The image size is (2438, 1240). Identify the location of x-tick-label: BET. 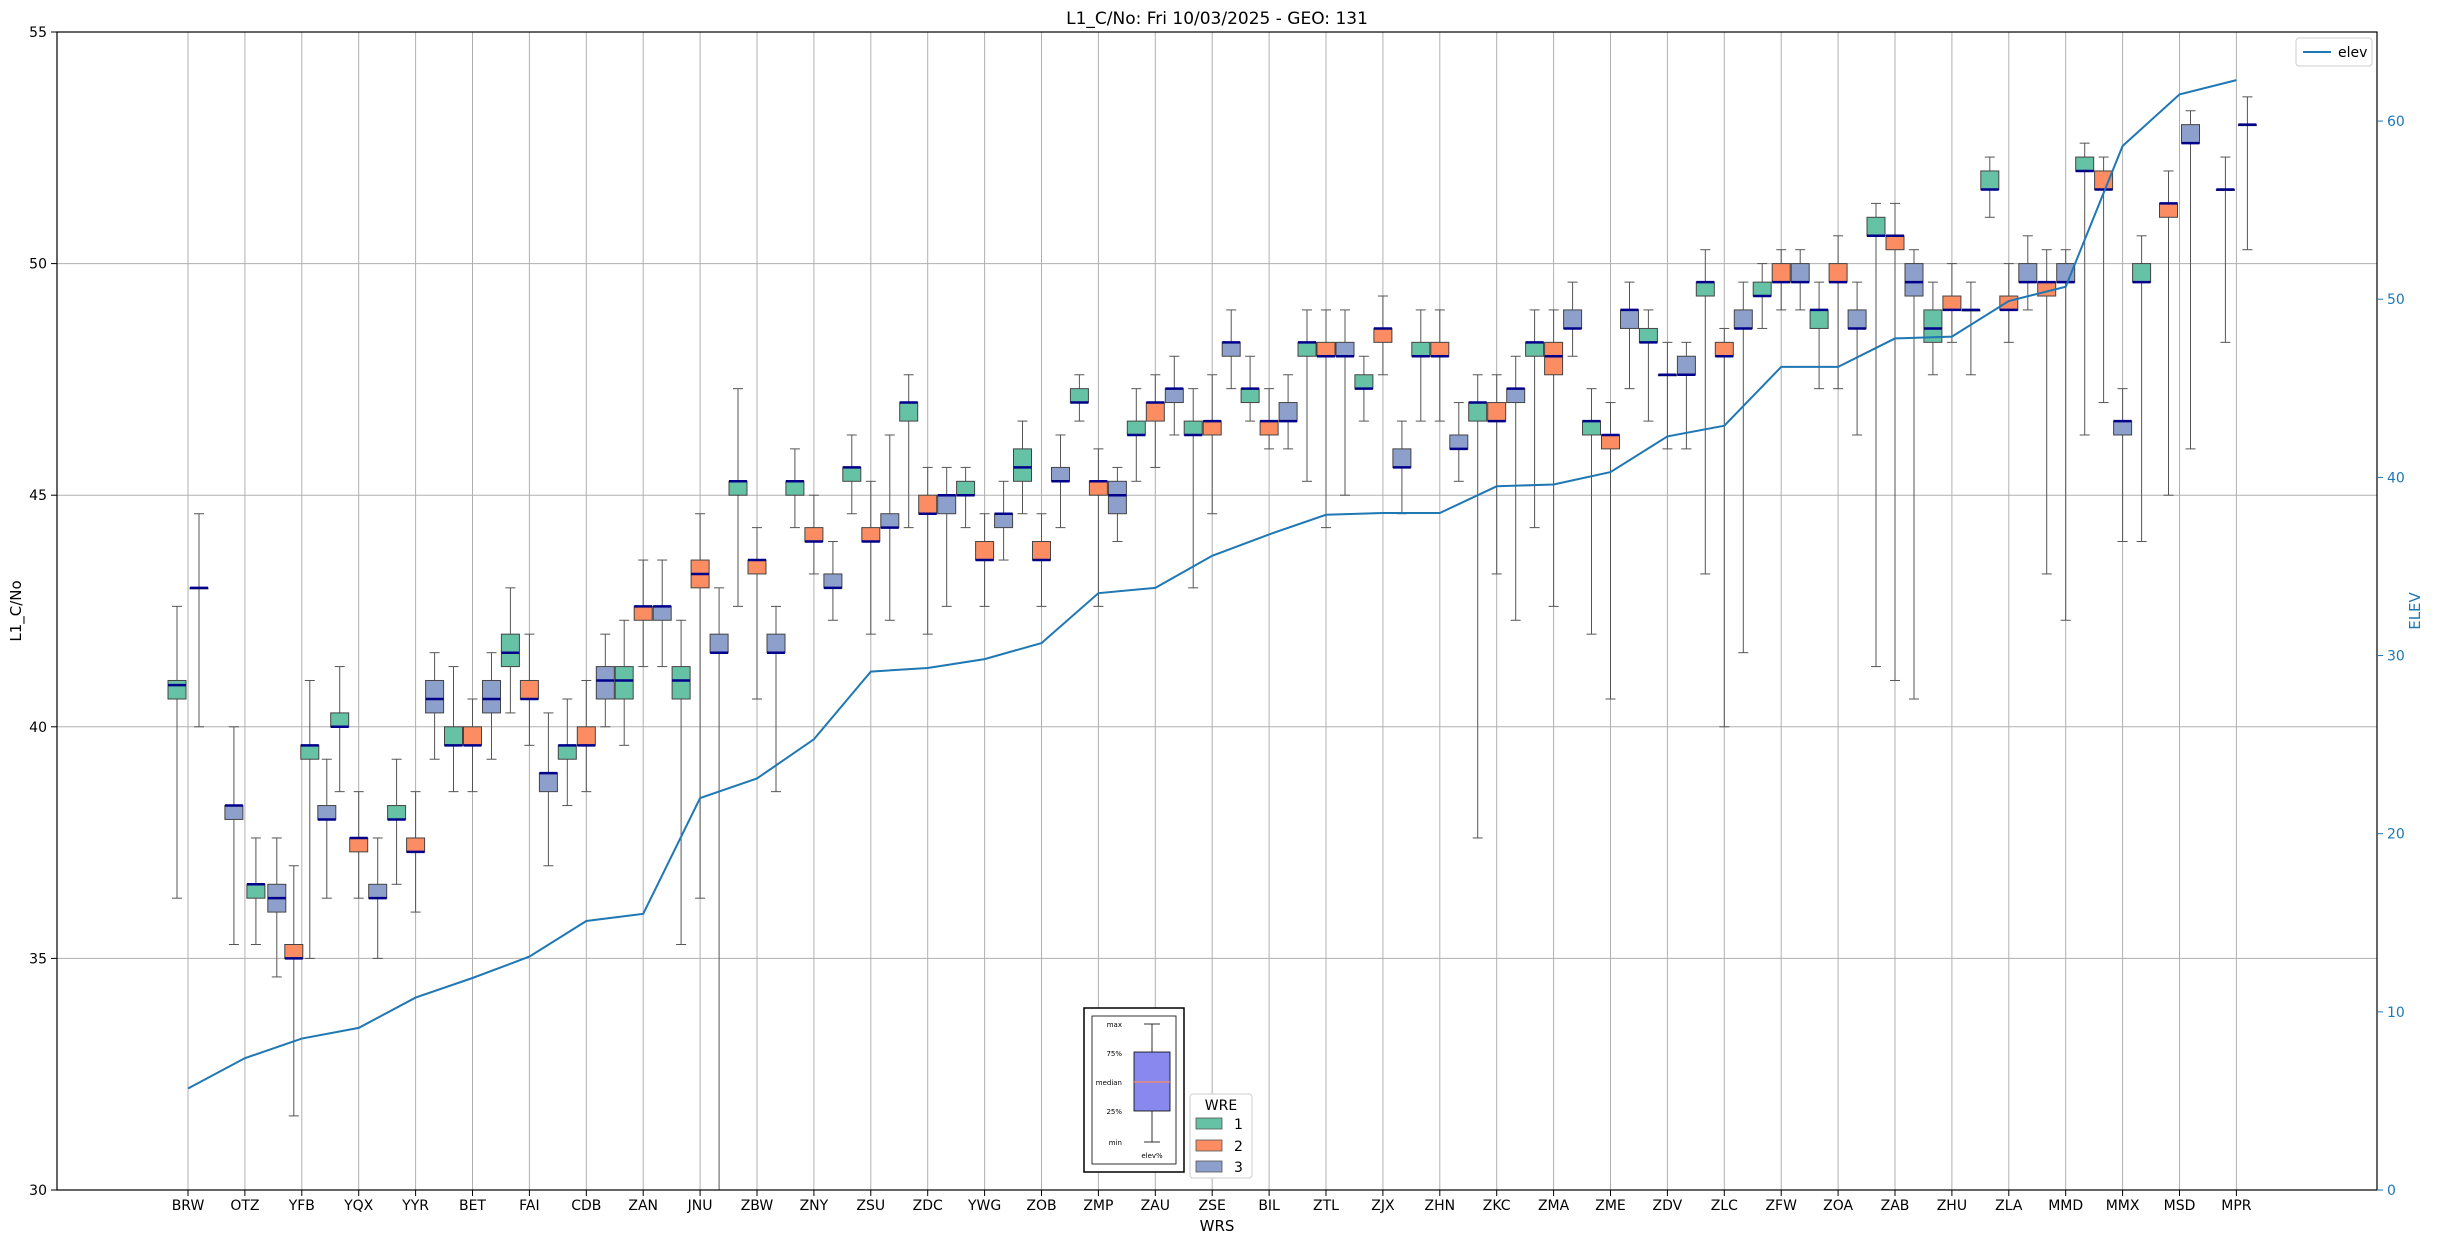
(472, 1206).